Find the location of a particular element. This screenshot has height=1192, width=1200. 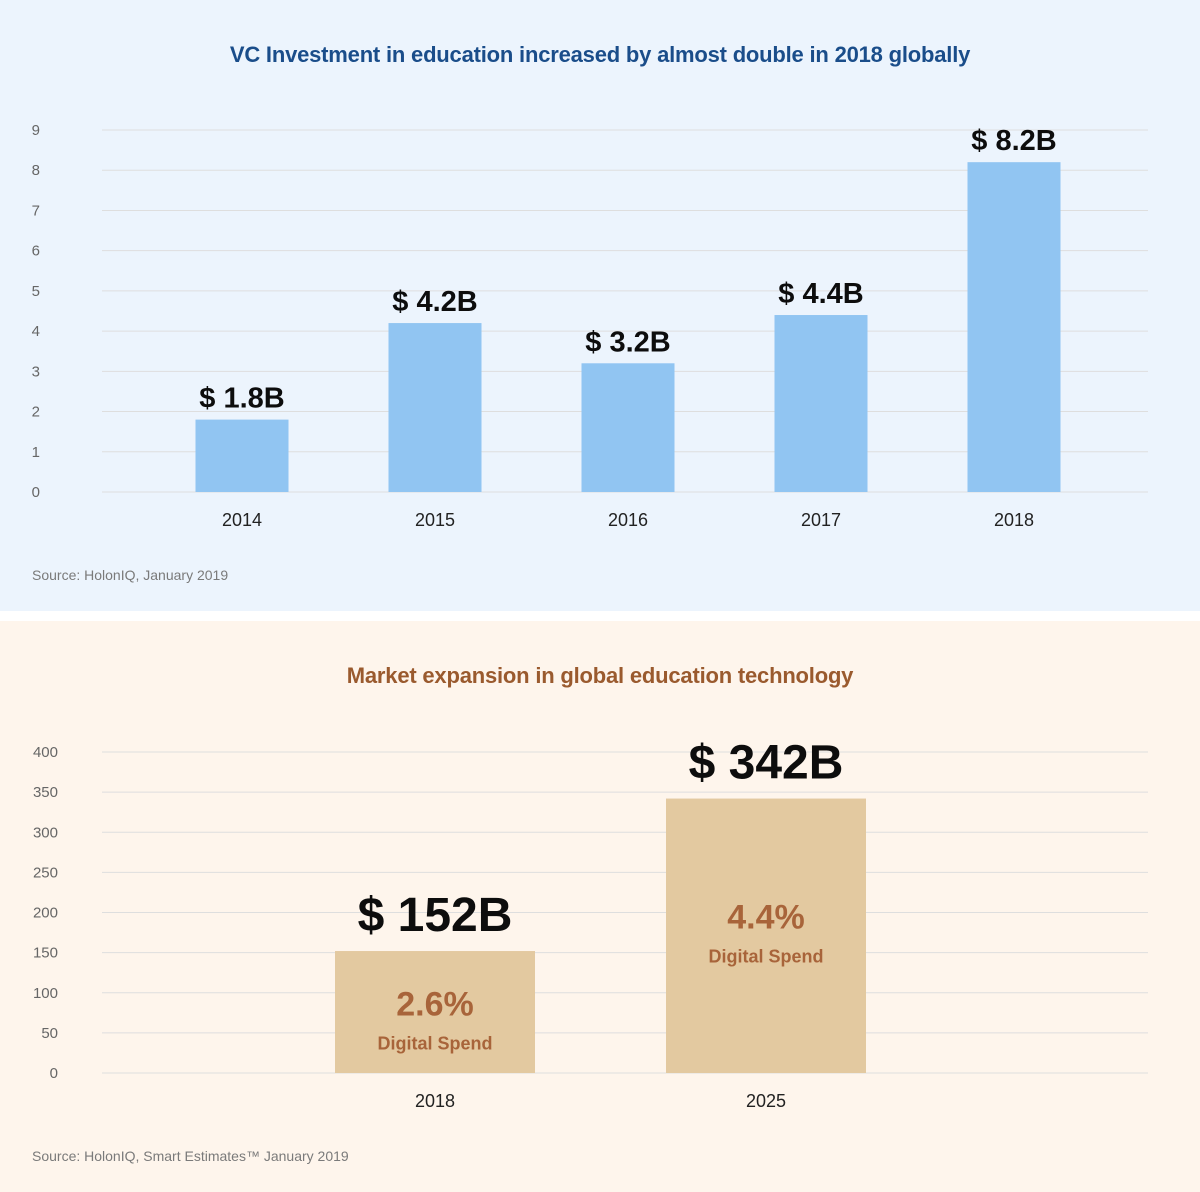

y-tick-label: 2 is located at coordinates (36, 412).